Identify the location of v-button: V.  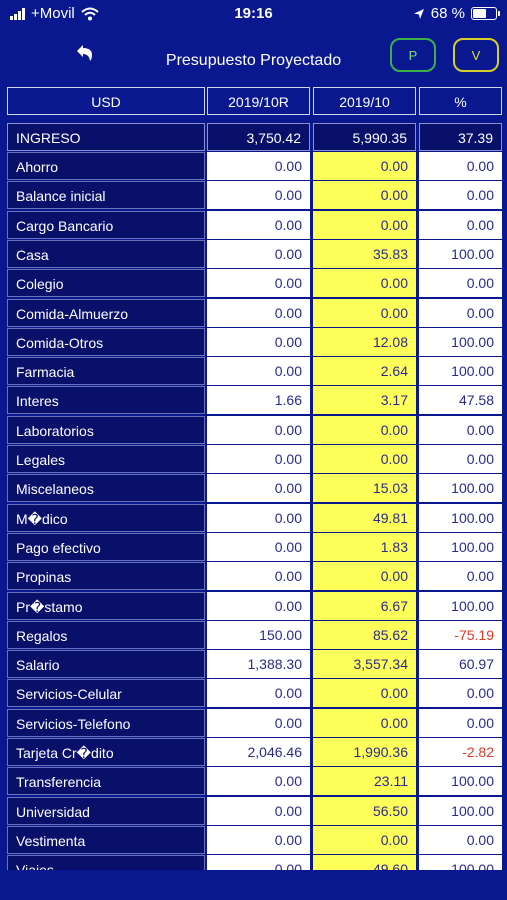
(476, 55).